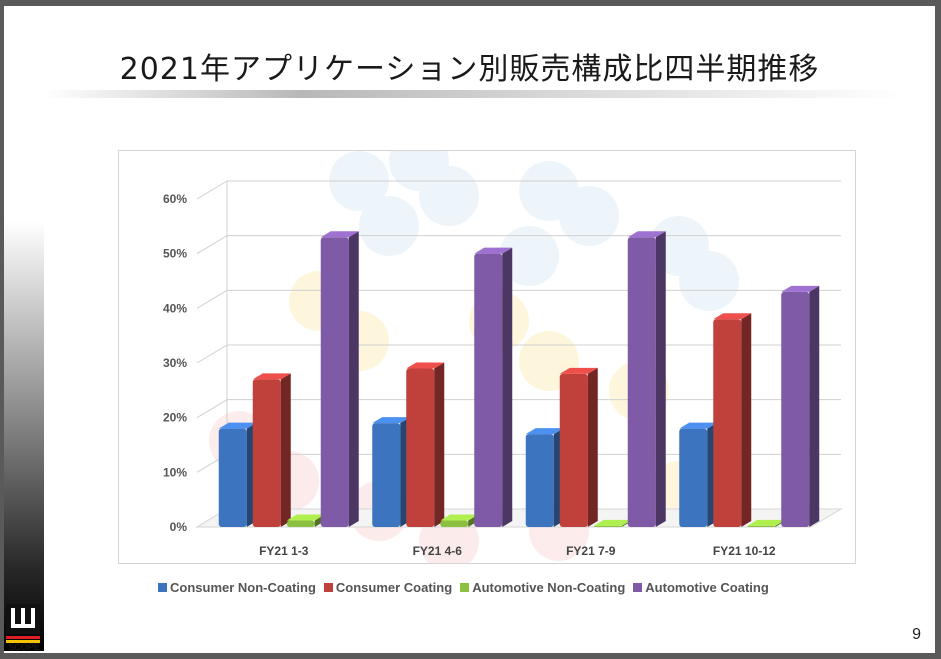  Describe the element at coordinates (23, 623) in the screenshot. I see `company-logo-icon` at that location.